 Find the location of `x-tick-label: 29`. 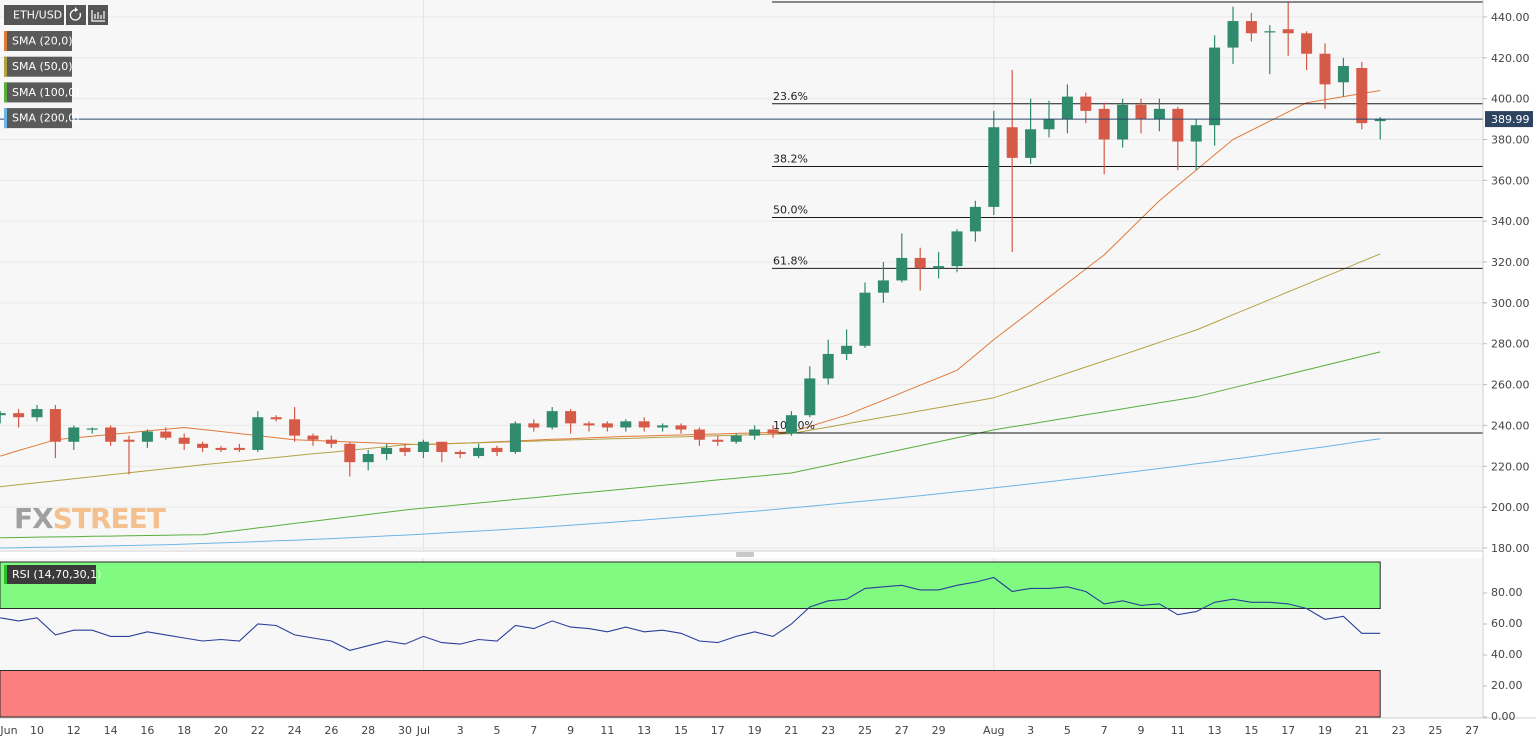

x-tick-label: 29 is located at coordinates (939, 730).